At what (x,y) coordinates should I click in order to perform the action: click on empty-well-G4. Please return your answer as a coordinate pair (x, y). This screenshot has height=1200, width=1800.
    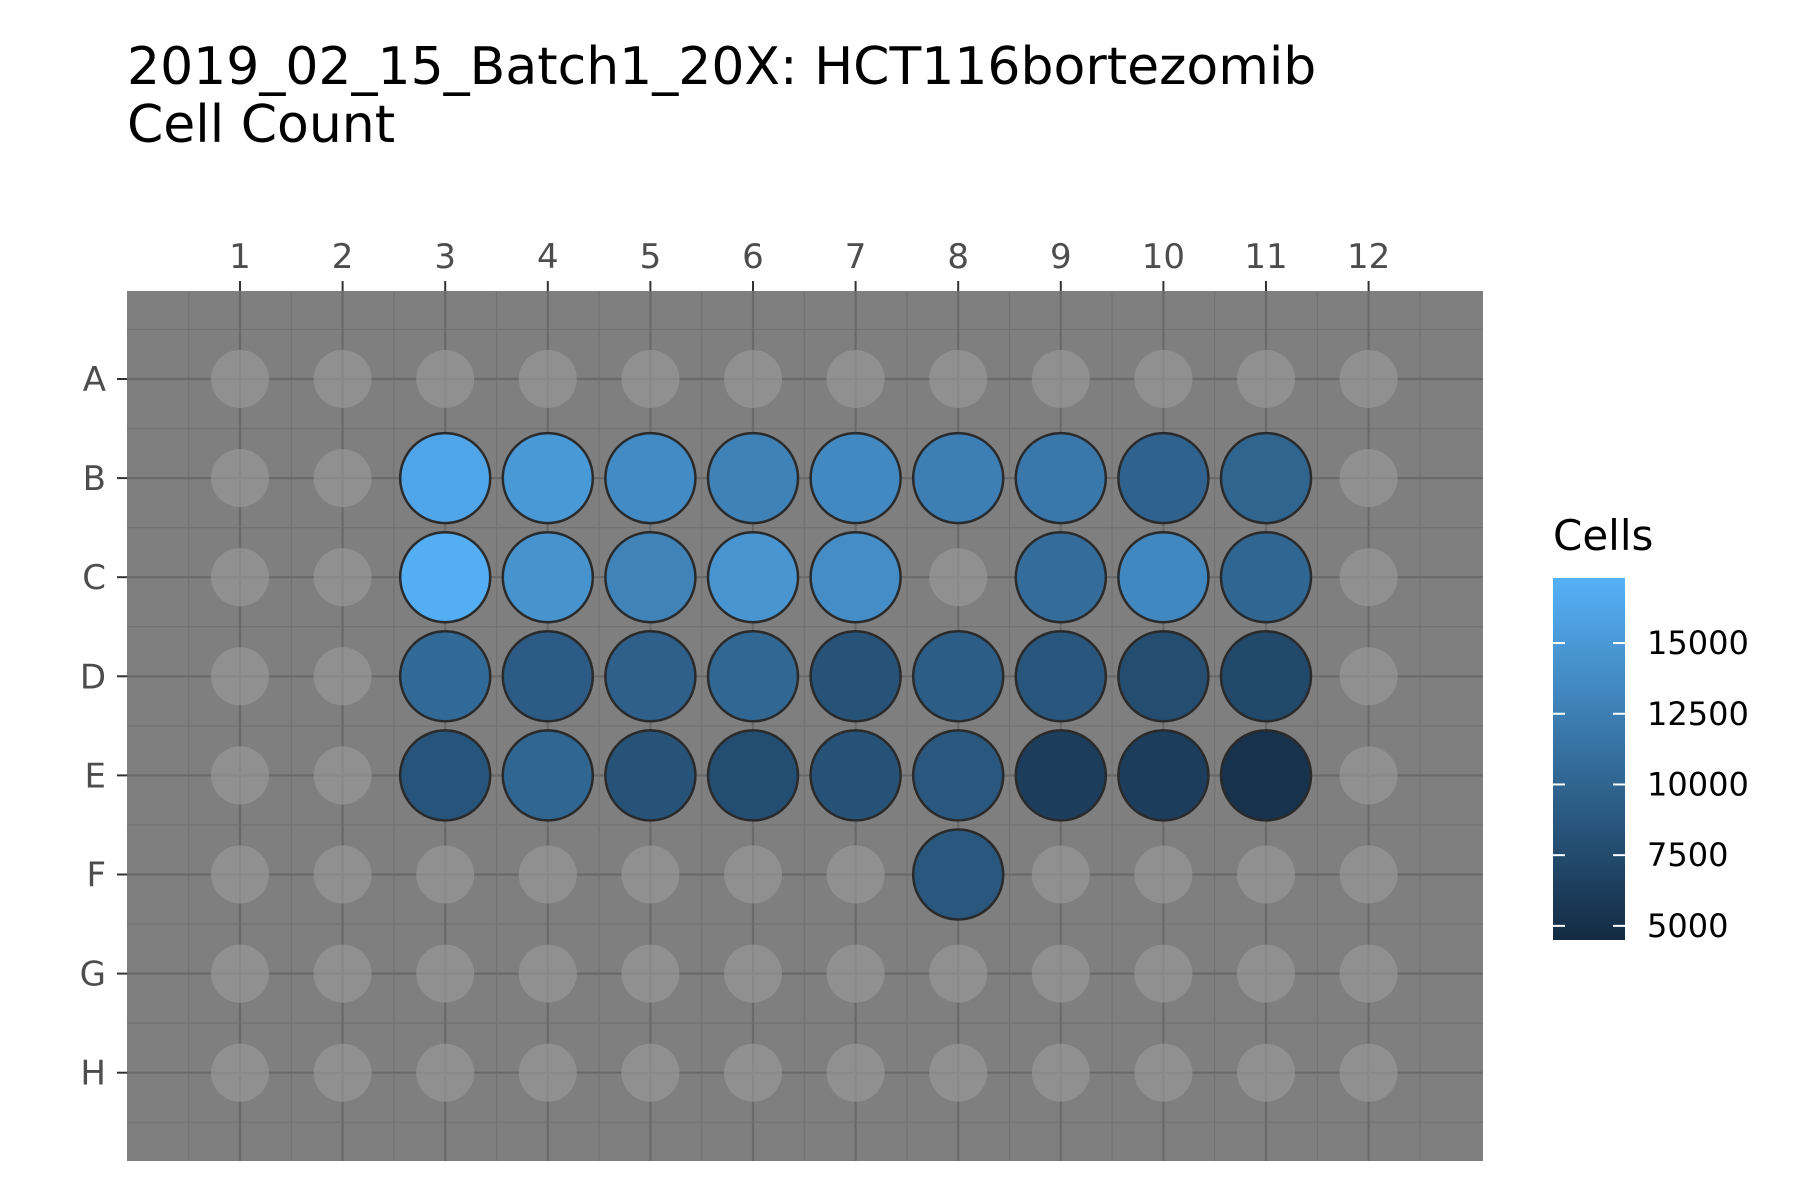
    Looking at the image, I should click on (547, 973).